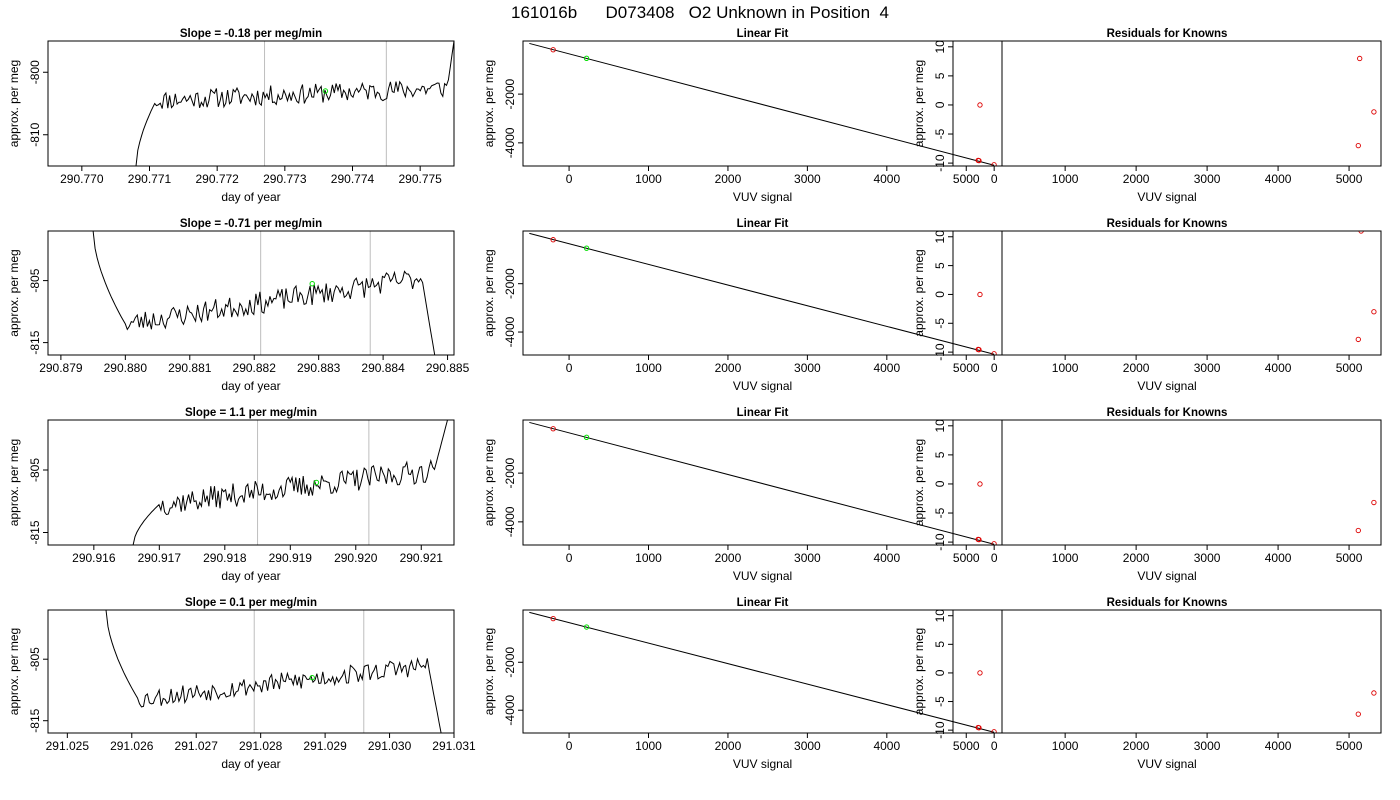 The image size is (1400, 800). Describe the element at coordinates (1167, 603) in the screenshot. I see `chart-title: Residuals for Knowns` at that location.